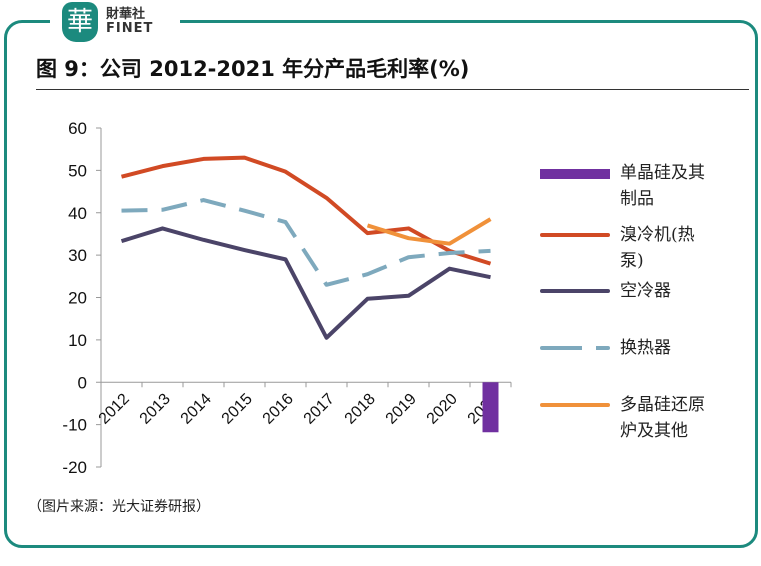  Describe the element at coordinates (74, 467) in the screenshot. I see `y-tick-label: -20` at that location.